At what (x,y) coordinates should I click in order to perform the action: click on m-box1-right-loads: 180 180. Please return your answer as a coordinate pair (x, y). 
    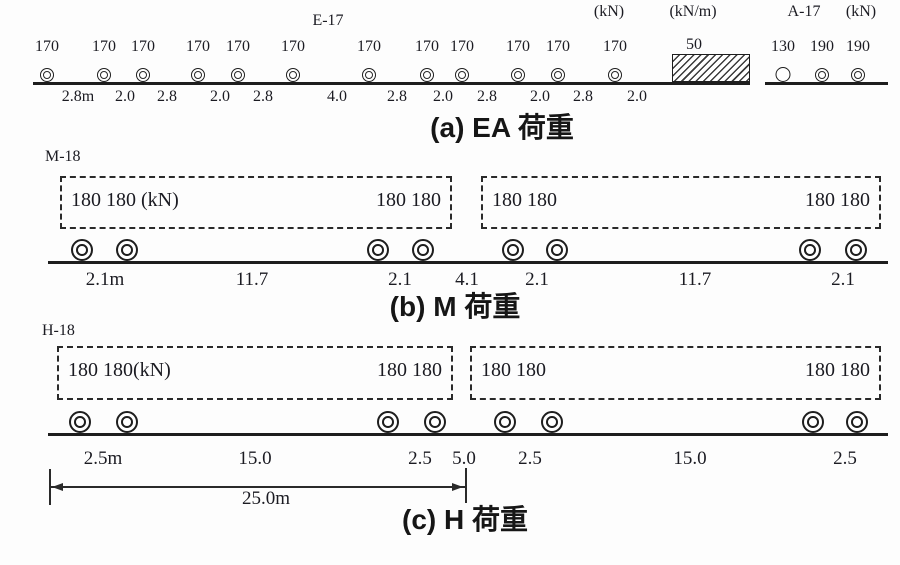
    Looking at the image, I should click on (408, 200).